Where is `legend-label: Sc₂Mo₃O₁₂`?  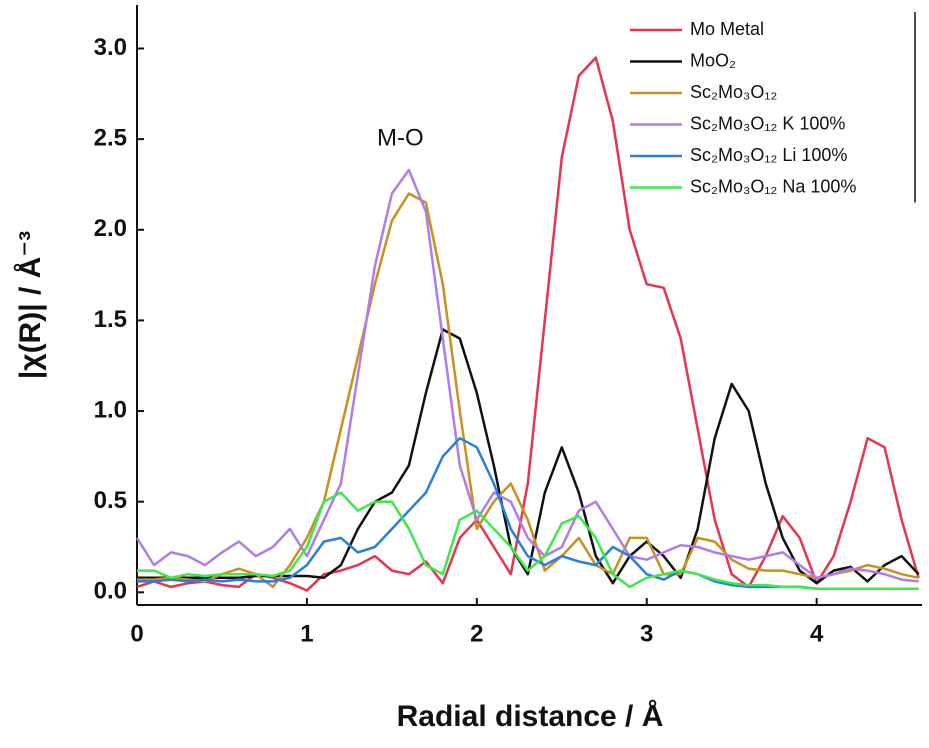
legend-label: Sc₂Mo₃O₁₂ is located at coordinates (733, 92).